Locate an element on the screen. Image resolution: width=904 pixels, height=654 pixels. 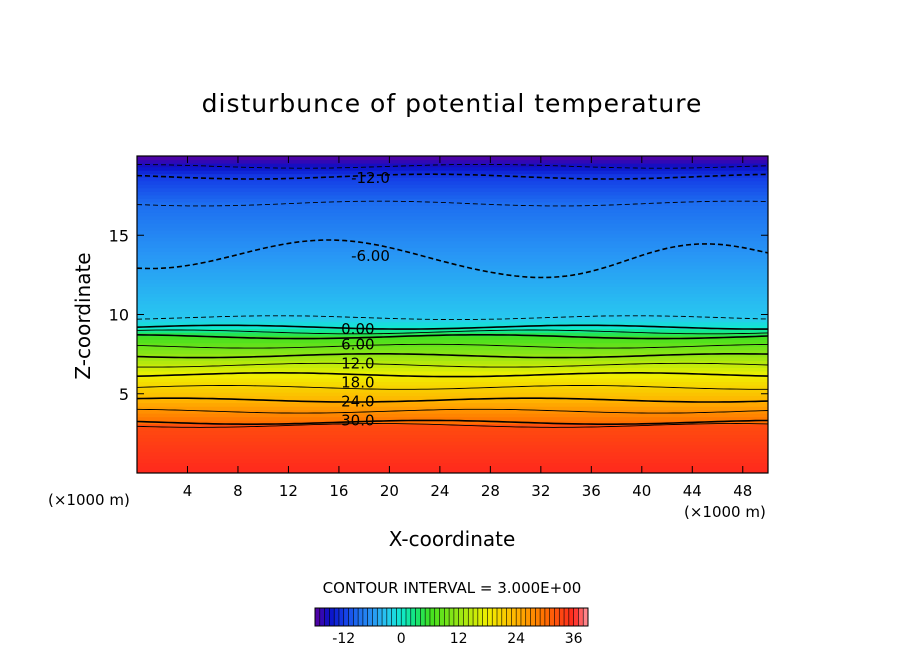
colorbar-tick-label: 36 is located at coordinates (574, 639).